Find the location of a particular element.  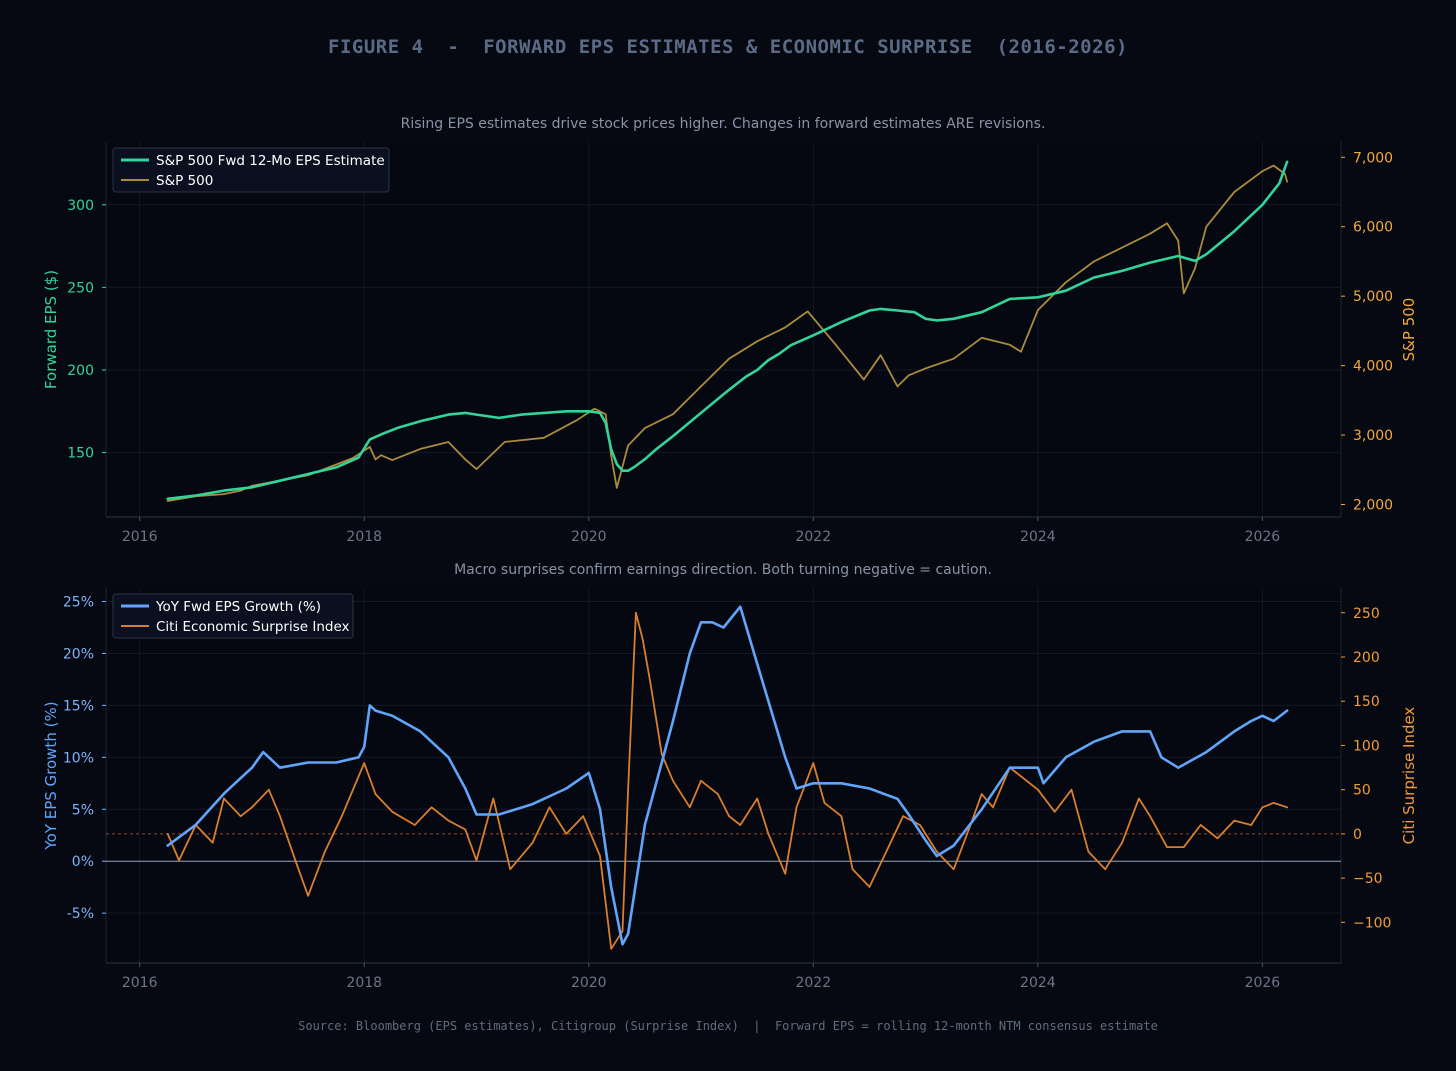

y-left-tick-label: 250 is located at coordinates (80, 288).